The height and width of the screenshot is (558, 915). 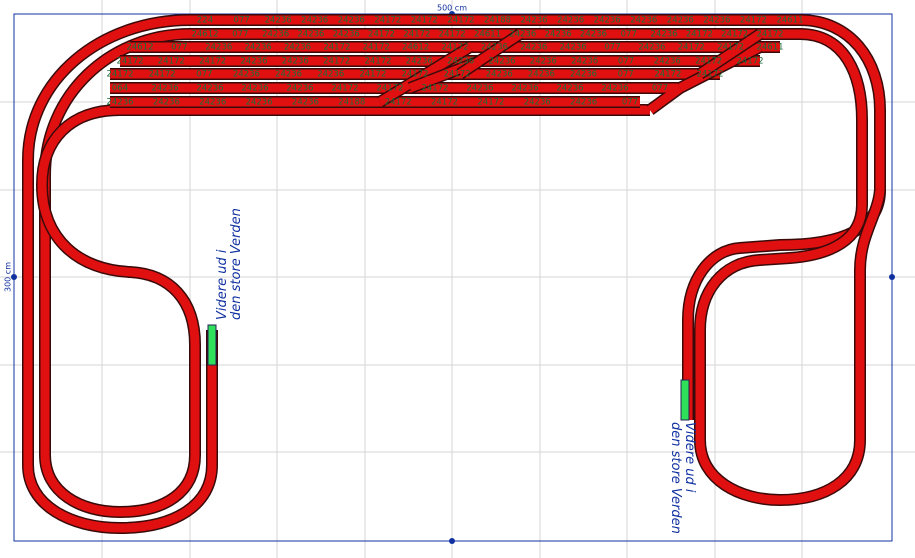 What do you see at coordinates (120, 89) in the screenshot?
I see `part-label: 064` at bounding box center [120, 89].